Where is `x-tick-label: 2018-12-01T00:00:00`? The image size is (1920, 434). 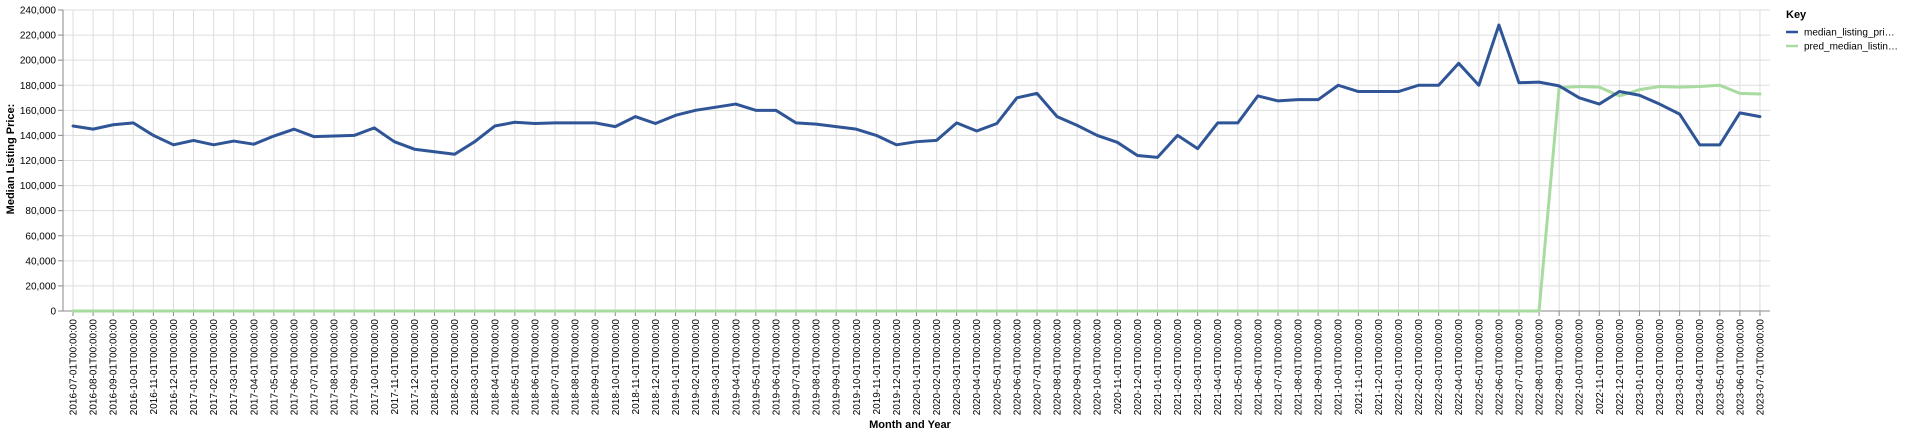 x-tick-label: 2018-12-01T00:00:00 is located at coordinates (656, 367).